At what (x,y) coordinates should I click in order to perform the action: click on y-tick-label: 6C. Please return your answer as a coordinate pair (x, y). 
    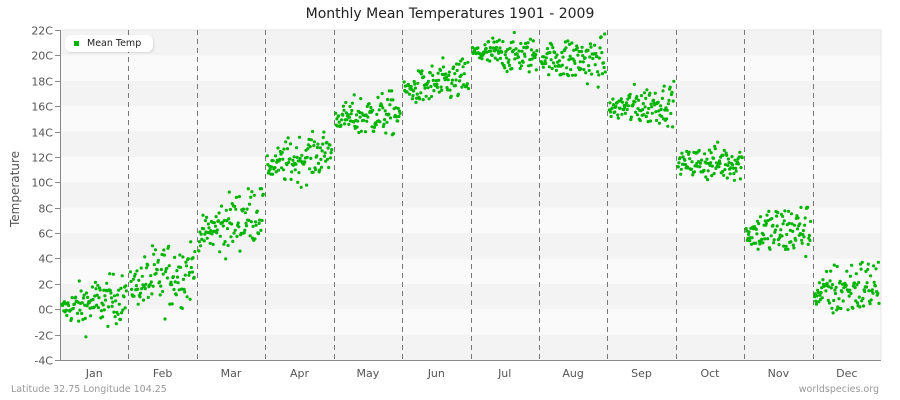
    Looking at the image, I should click on (45, 234).